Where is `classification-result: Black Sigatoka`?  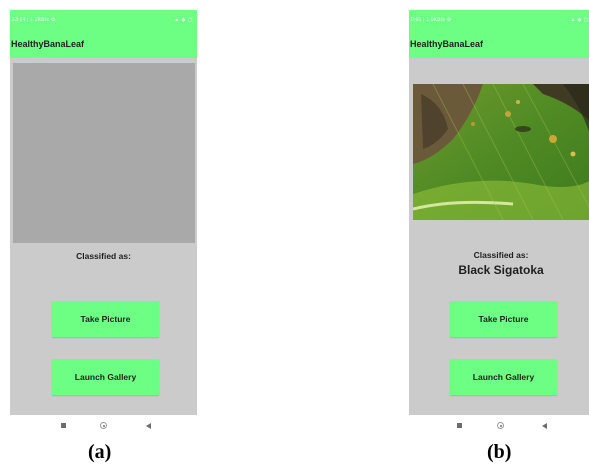
classification-result: Black Sigatoka is located at coordinates (501, 270).